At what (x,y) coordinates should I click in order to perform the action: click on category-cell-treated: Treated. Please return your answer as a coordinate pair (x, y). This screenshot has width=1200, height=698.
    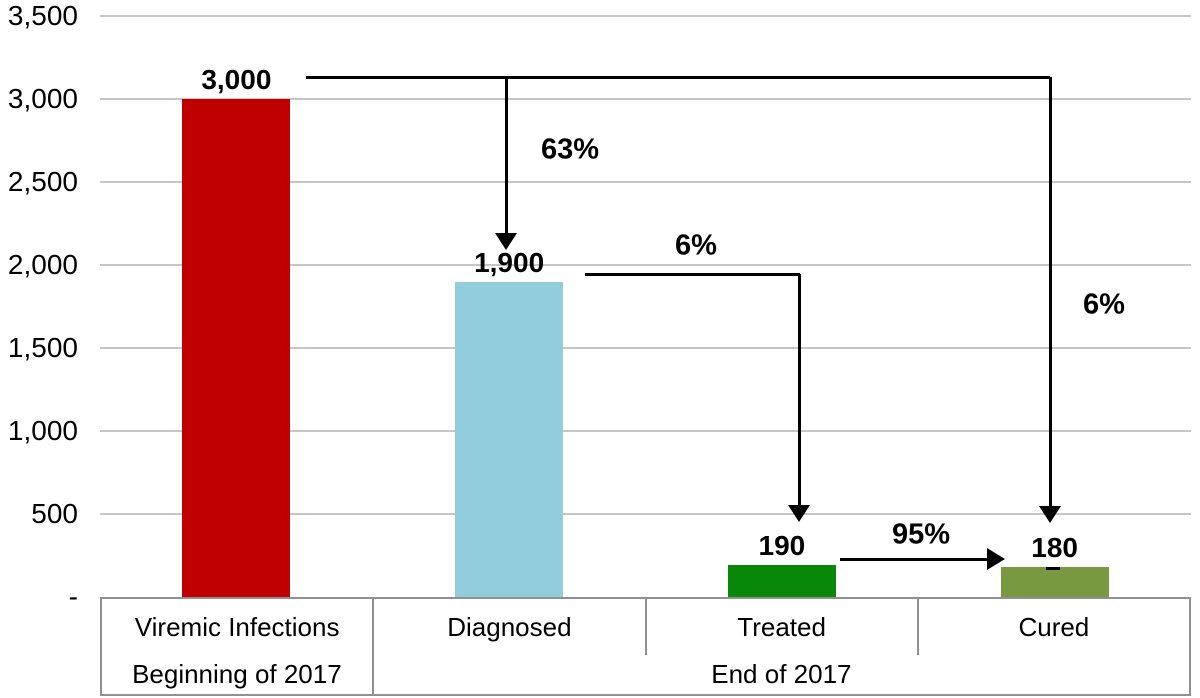
    Looking at the image, I should click on (783, 627).